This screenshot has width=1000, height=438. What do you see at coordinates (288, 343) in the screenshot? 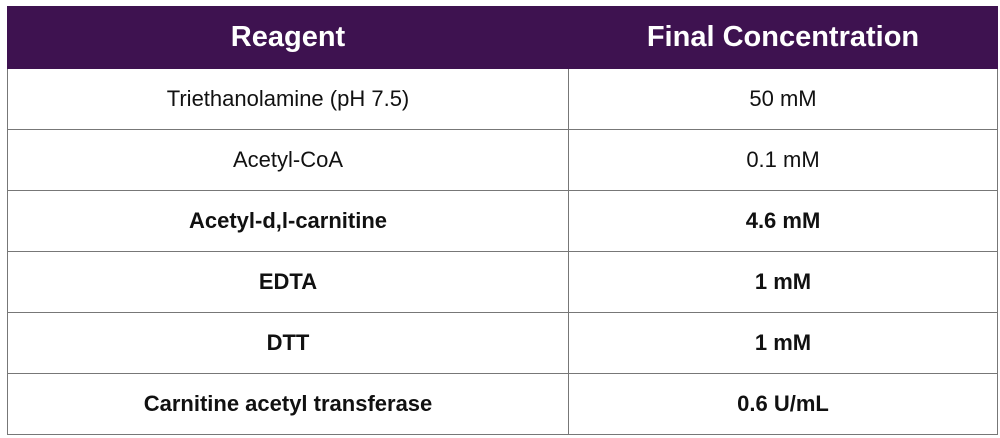
I see `cell: DTT` at bounding box center [288, 343].